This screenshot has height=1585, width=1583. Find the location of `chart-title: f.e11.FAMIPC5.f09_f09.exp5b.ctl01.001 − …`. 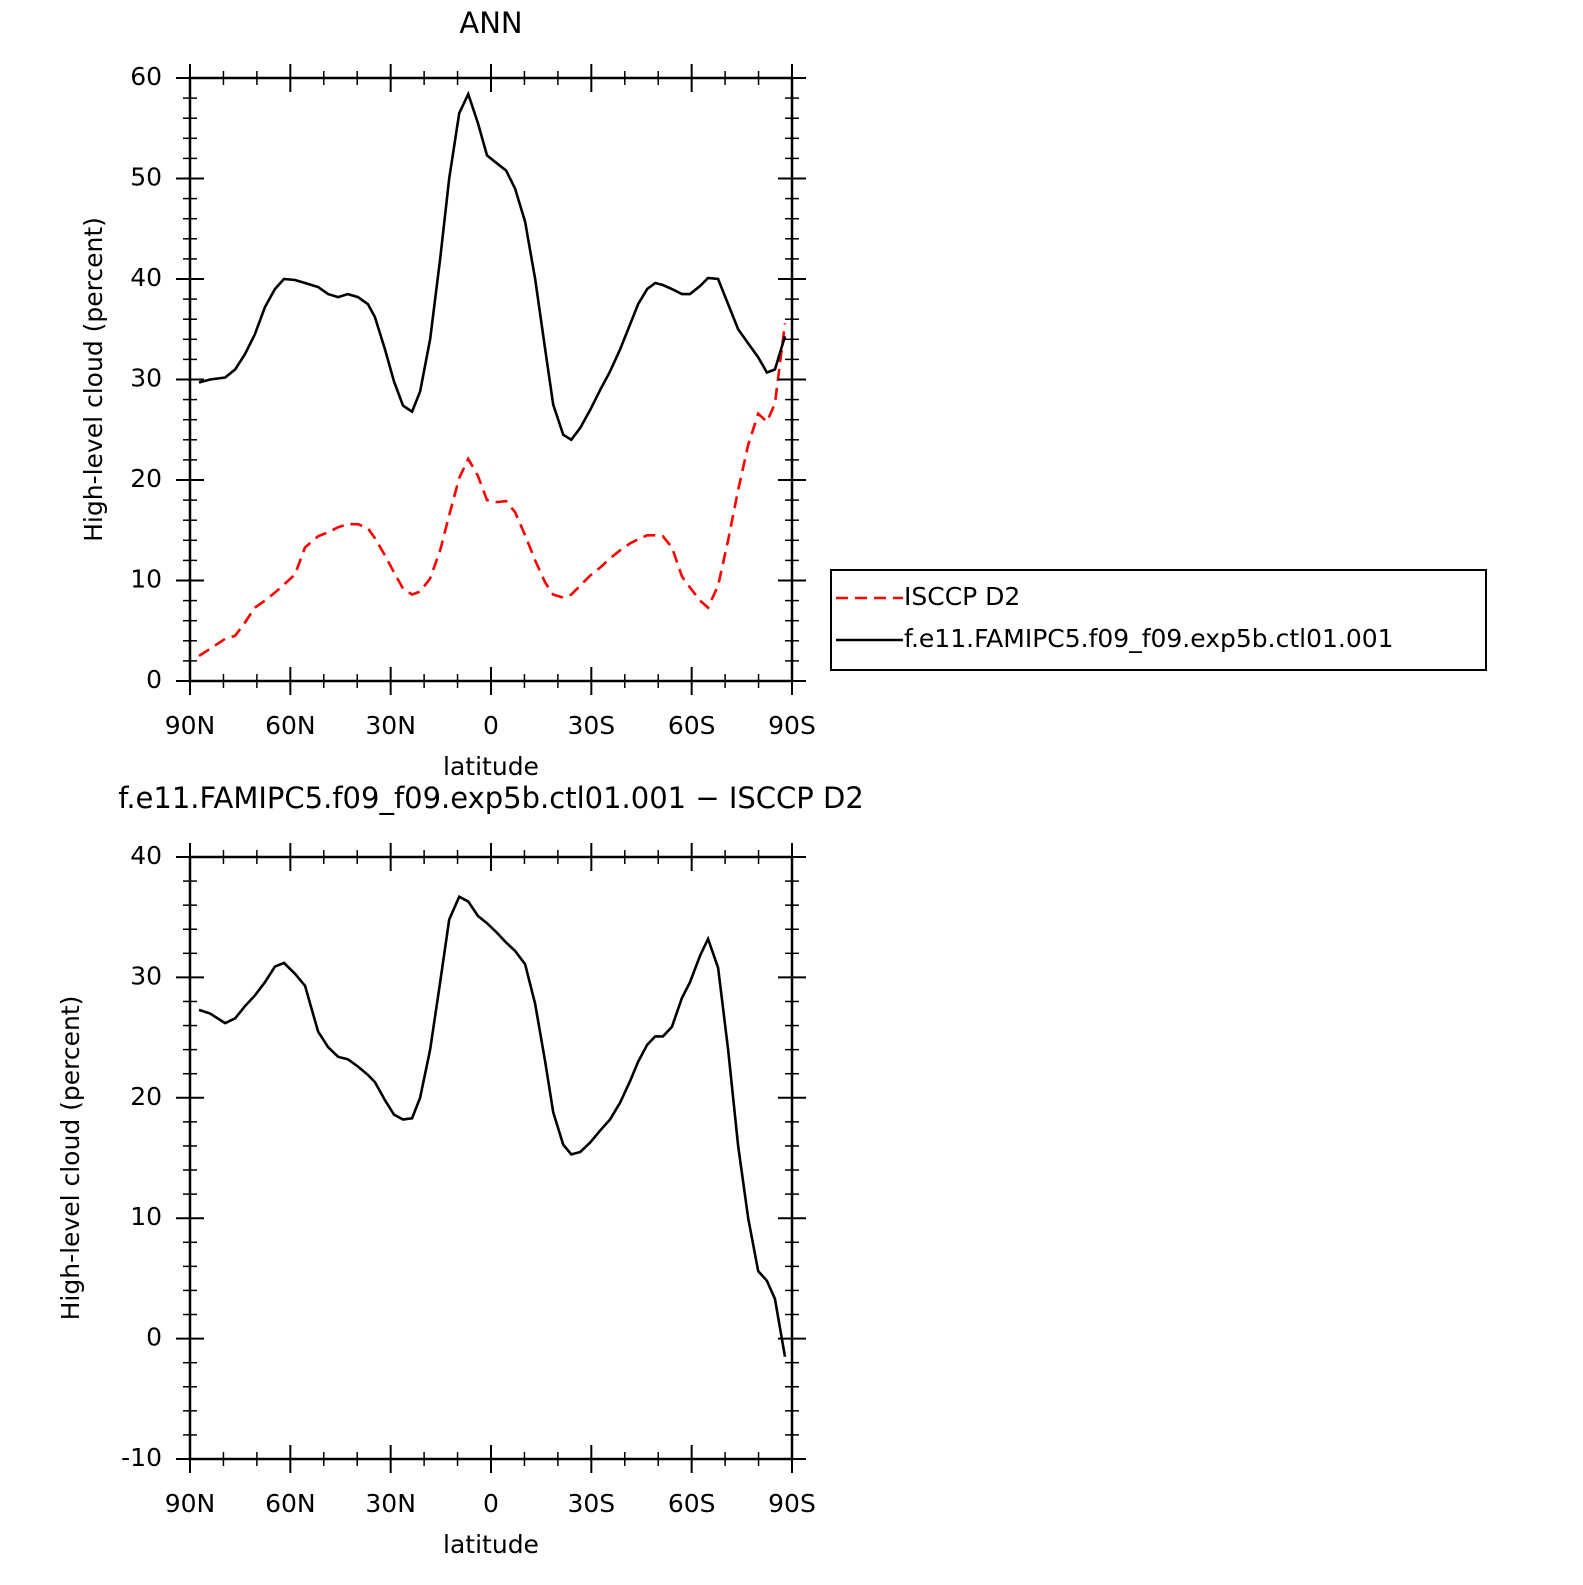

chart-title: f.e11.FAMIPC5.f09_f09.exp5b.ctl01.001 − … is located at coordinates (491, 798).